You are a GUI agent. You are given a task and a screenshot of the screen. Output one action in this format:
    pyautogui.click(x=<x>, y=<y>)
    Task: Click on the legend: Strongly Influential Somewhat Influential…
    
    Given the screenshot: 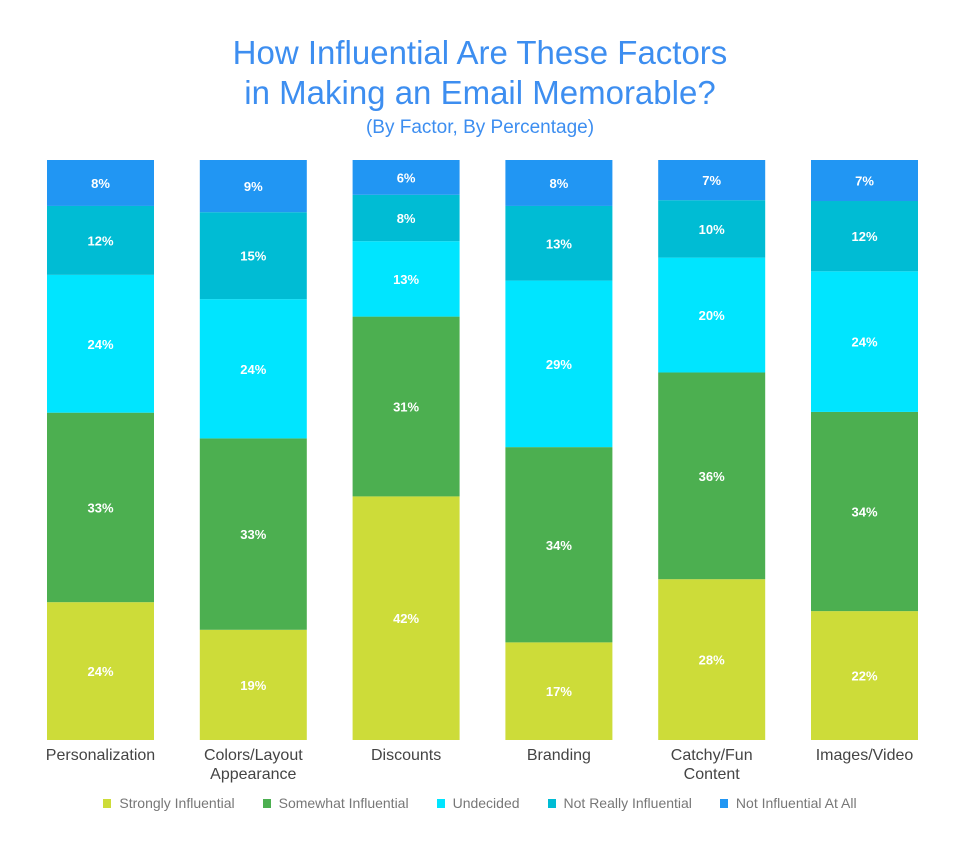 What is the action you would take?
    pyautogui.click(x=480, y=803)
    